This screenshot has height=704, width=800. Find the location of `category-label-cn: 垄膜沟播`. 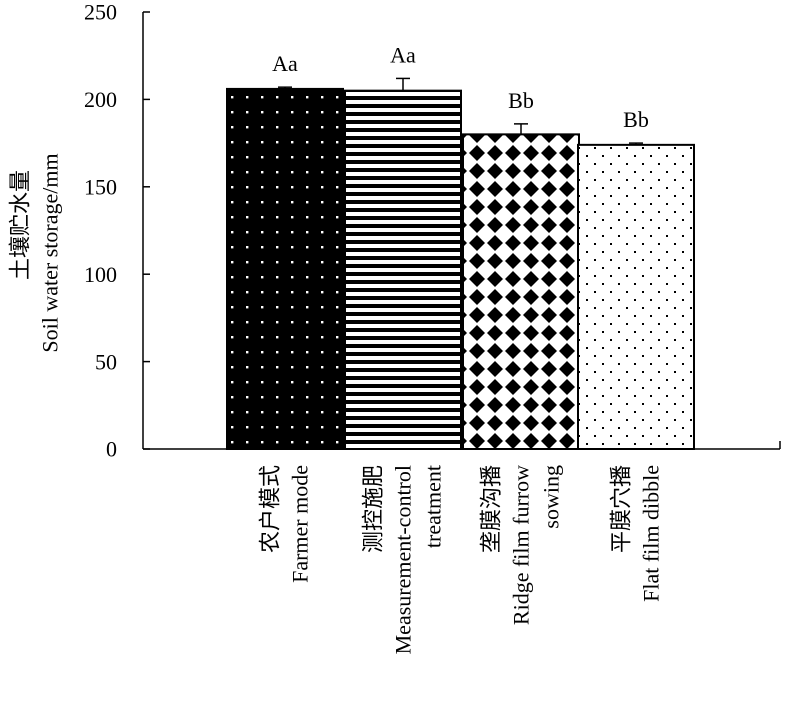

category-label-cn: 垄膜沟播 is located at coordinates (491, 509).